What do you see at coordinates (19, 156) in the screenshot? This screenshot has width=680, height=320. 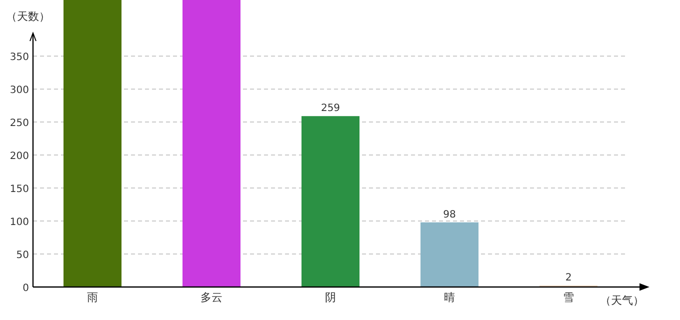 I see `y-tick-label: 200` at bounding box center [19, 156].